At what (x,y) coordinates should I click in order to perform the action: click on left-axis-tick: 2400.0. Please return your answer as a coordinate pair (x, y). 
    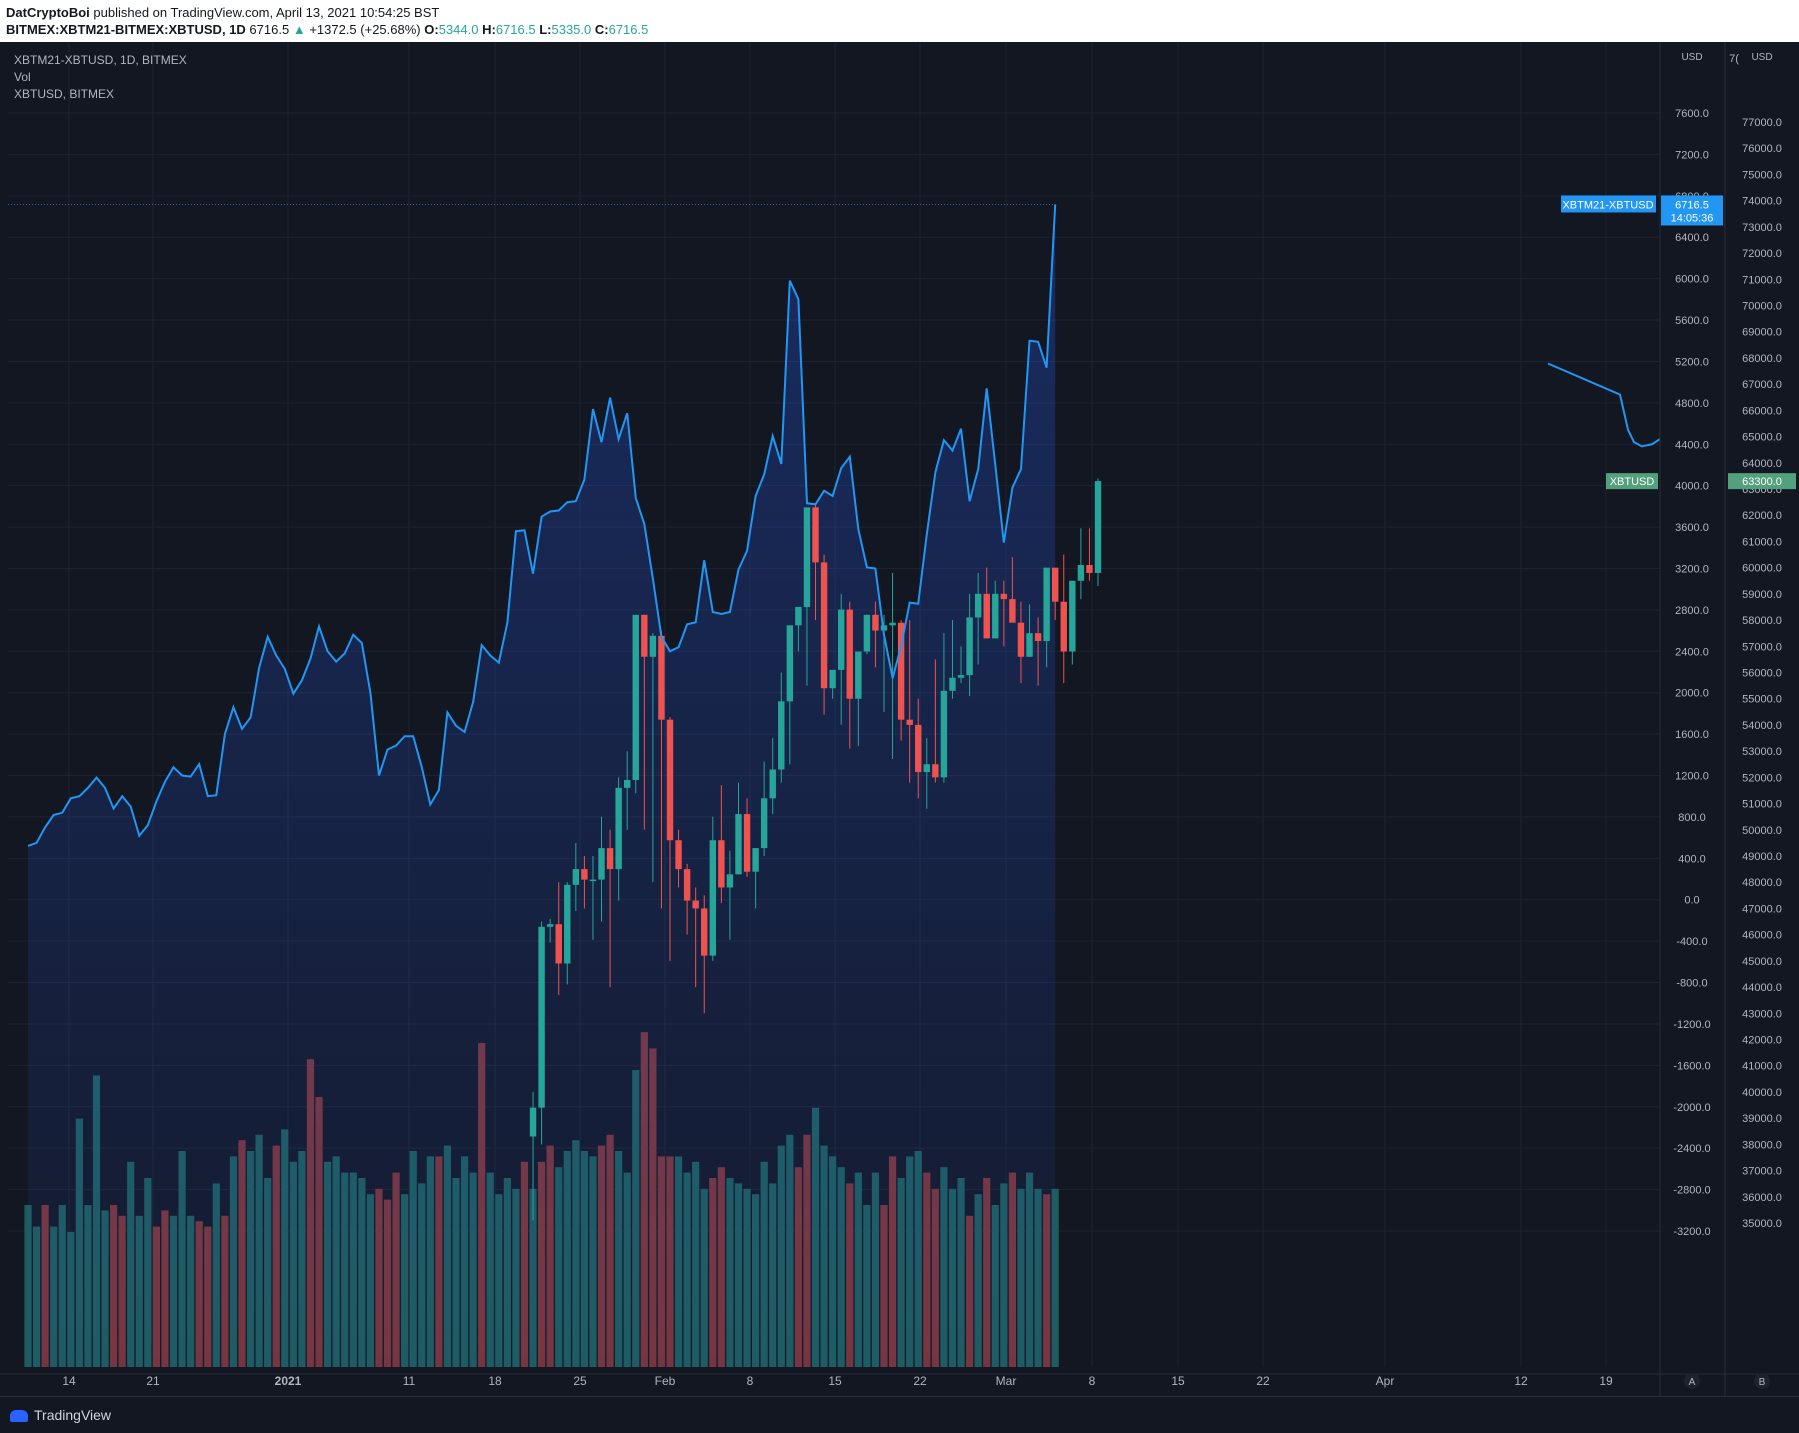
    Looking at the image, I should click on (1692, 652).